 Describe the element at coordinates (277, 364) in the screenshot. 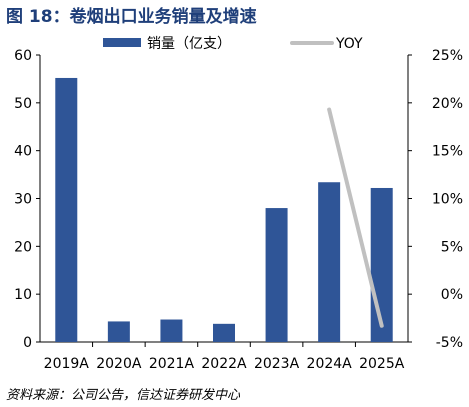

I see `x-tick-label: 2023A` at that location.